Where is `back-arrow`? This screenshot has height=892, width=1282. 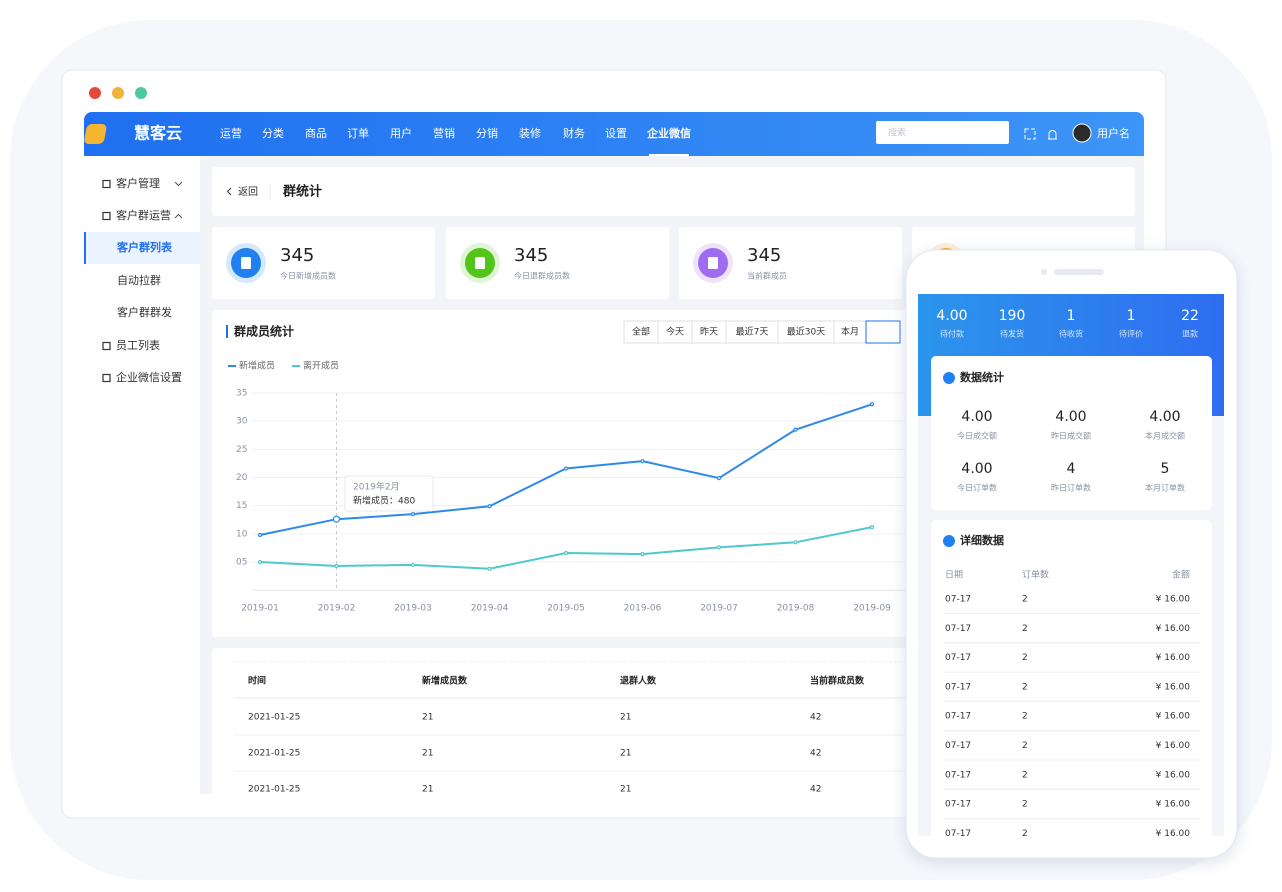
back-arrow is located at coordinates (229, 191).